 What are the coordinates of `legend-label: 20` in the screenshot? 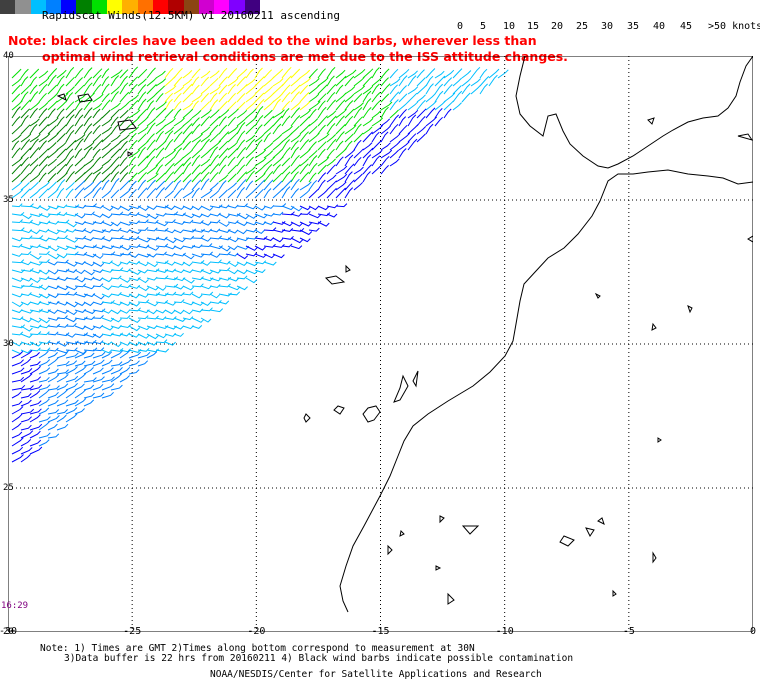 It's located at (557, 26).